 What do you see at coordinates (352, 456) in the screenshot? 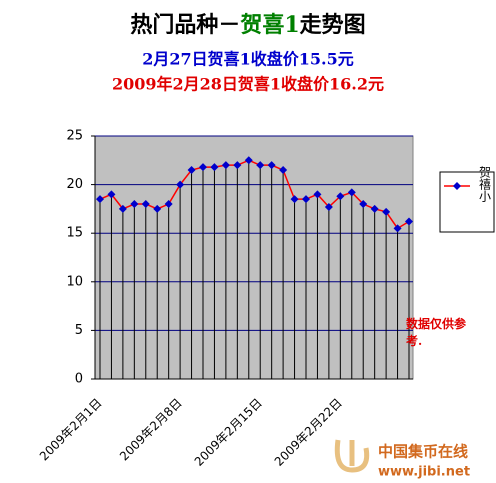
I see `watermark-logo` at bounding box center [352, 456].